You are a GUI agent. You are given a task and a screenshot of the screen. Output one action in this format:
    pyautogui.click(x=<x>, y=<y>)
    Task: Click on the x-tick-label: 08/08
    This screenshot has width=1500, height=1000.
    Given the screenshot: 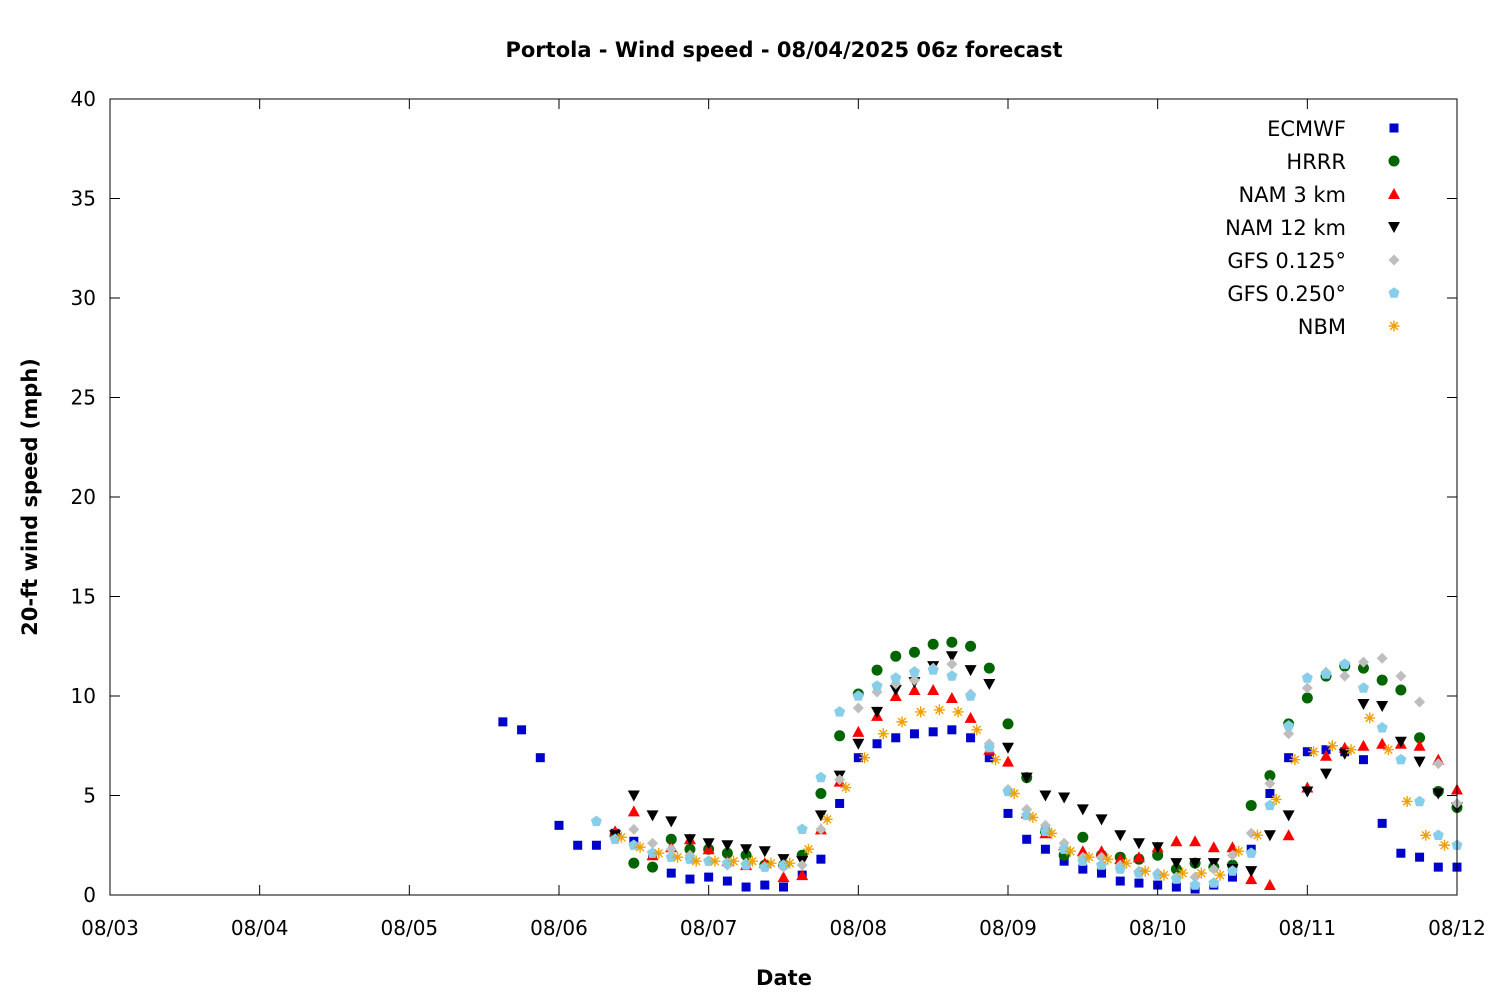 What is the action you would take?
    pyautogui.click(x=859, y=928)
    